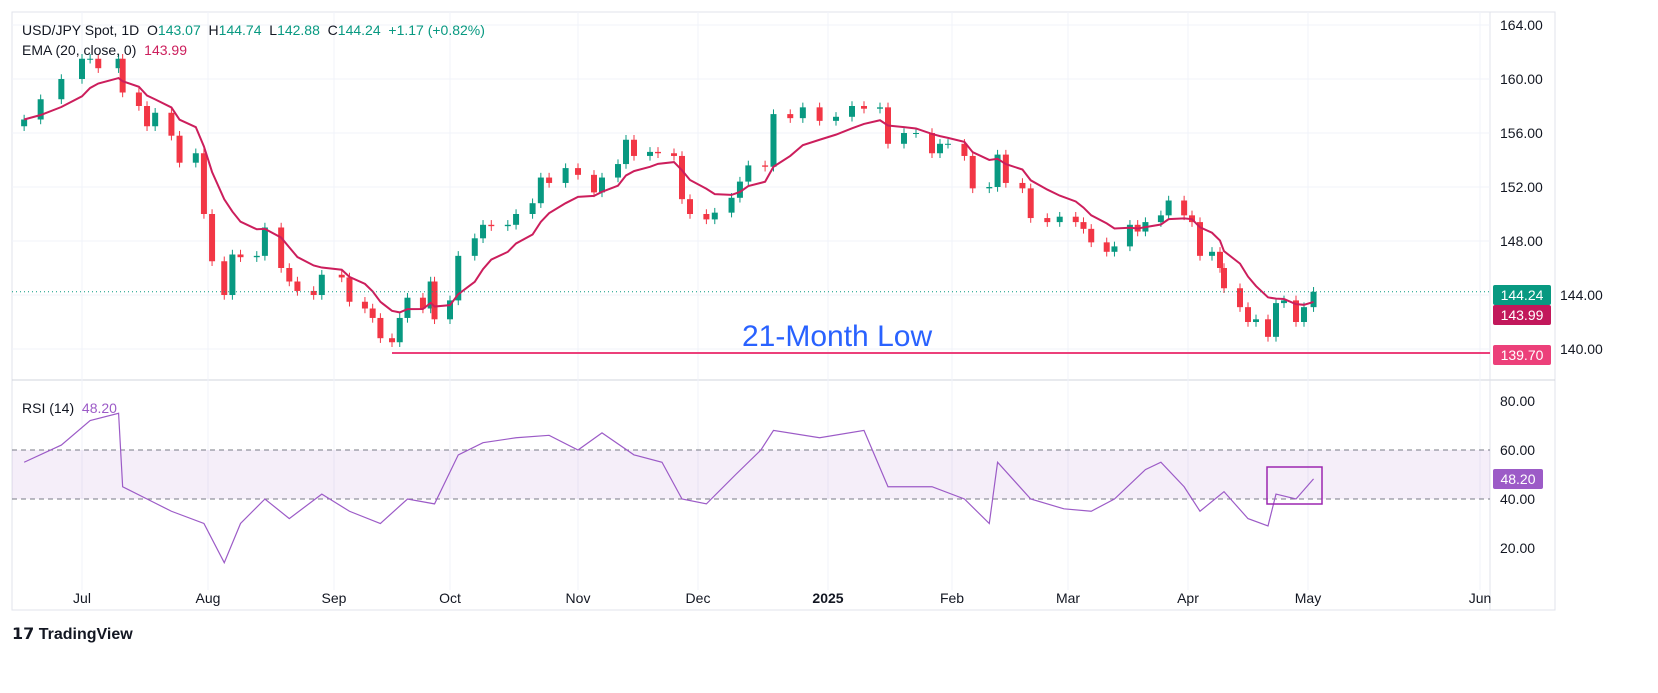 The image size is (1658, 693). I want to click on time-tick-label: Dec, so click(698, 598).